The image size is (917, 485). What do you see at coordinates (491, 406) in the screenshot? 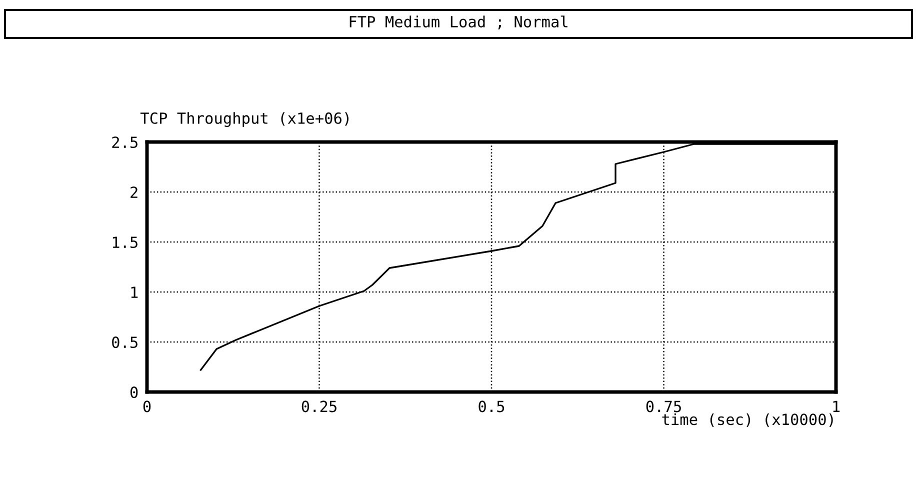
I see `x-tick-label: 0.5` at bounding box center [491, 406].